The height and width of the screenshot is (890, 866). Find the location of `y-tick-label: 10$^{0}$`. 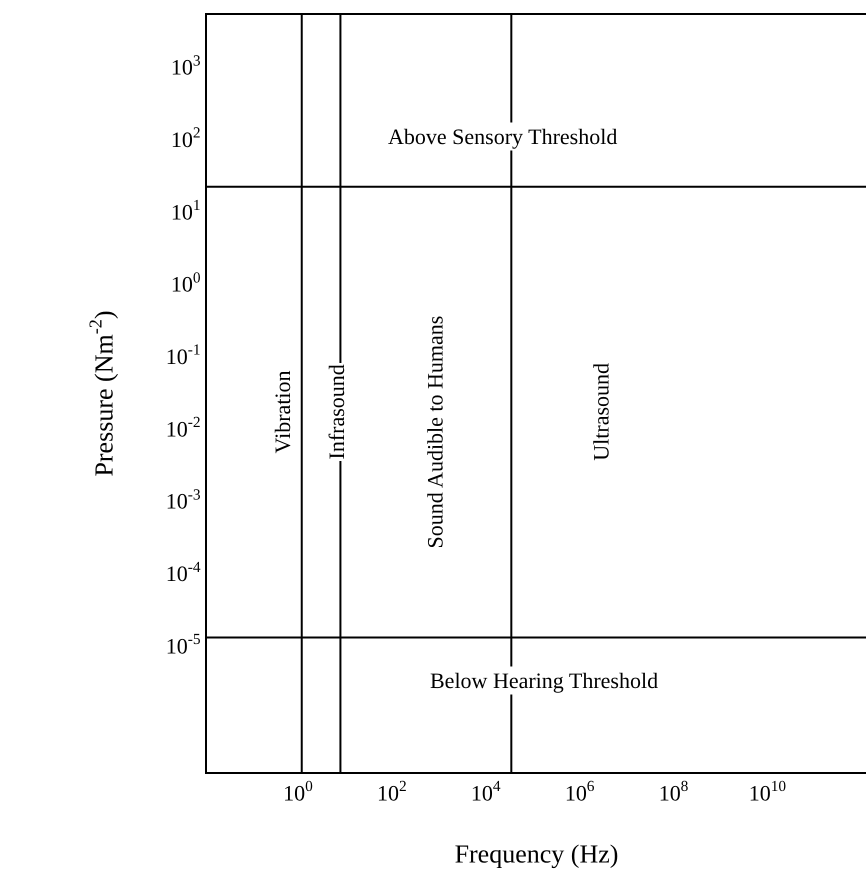

y-tick-label: 10$^{0}$ is located at coordinates (185, 283).